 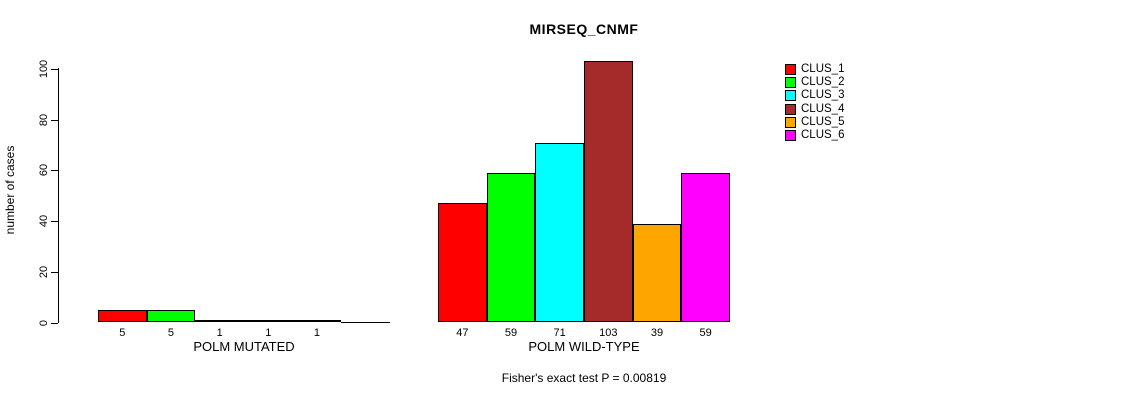 What do you see at coordinates (511, 333) in the screenshot?
I see `bar-value-label-wildtype-clus_2: 59` at bounding box center [511, 333].